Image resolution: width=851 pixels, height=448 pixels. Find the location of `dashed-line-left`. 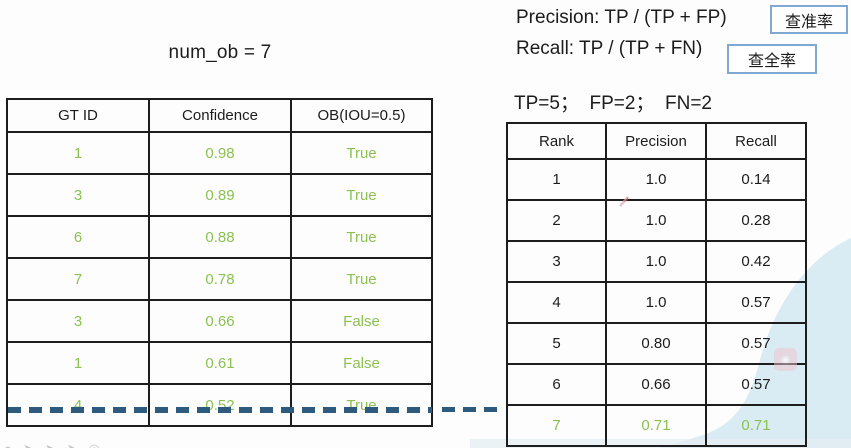

dashed-line-left is located at coordinates (220, 410).